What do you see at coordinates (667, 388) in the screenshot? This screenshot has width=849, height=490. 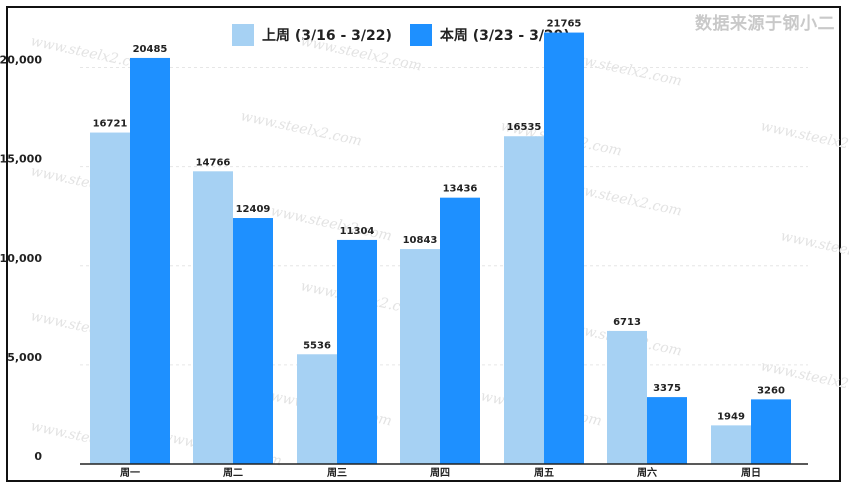 I see `bar-value-label: 3375` at bounding box center [667, 388].